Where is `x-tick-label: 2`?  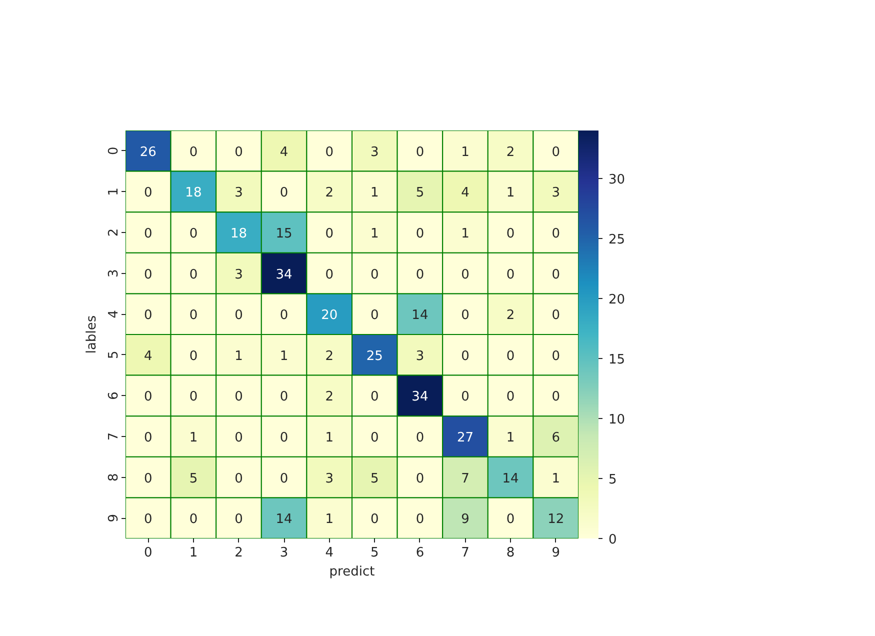 x-tick-label: 2 is located at coordinates (238, 553).